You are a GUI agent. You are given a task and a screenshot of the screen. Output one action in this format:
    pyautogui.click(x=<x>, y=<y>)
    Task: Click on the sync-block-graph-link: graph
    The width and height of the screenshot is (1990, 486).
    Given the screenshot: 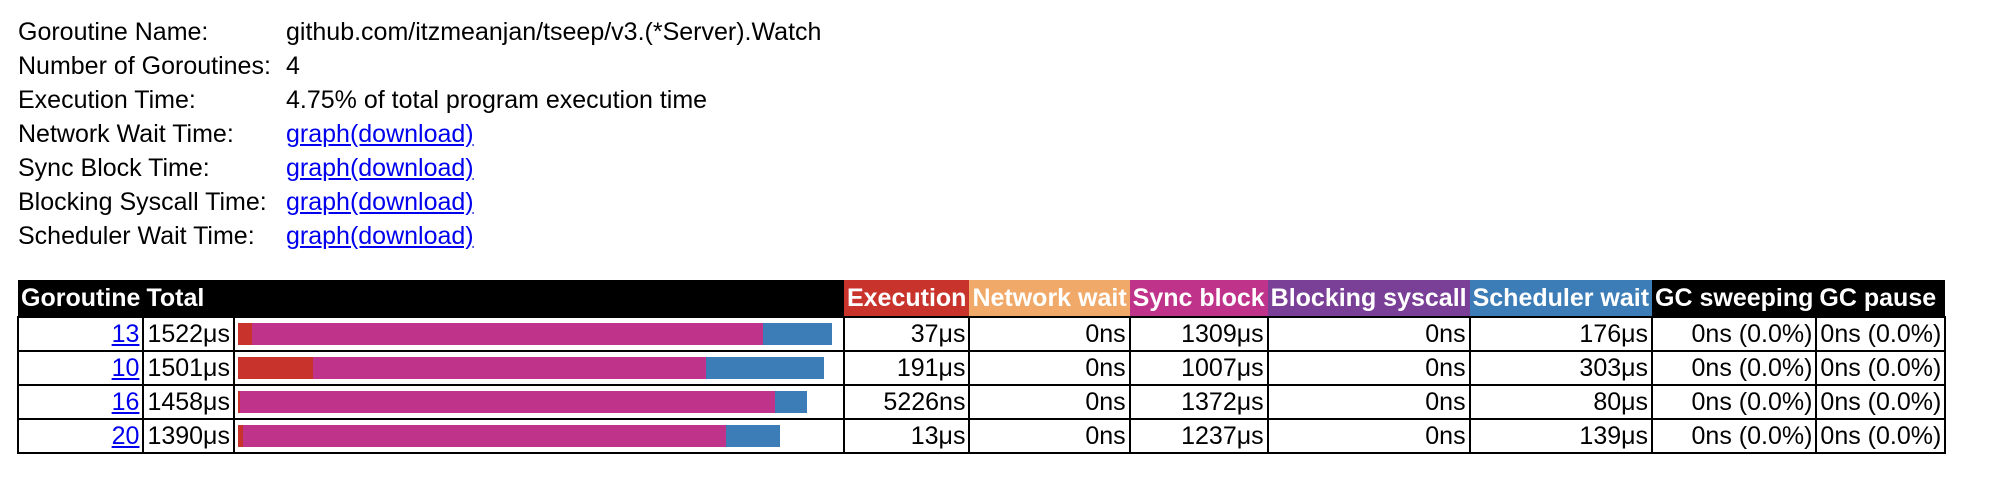 What is the action you would take?
    pyautogui.click(x=318, y=168)
    